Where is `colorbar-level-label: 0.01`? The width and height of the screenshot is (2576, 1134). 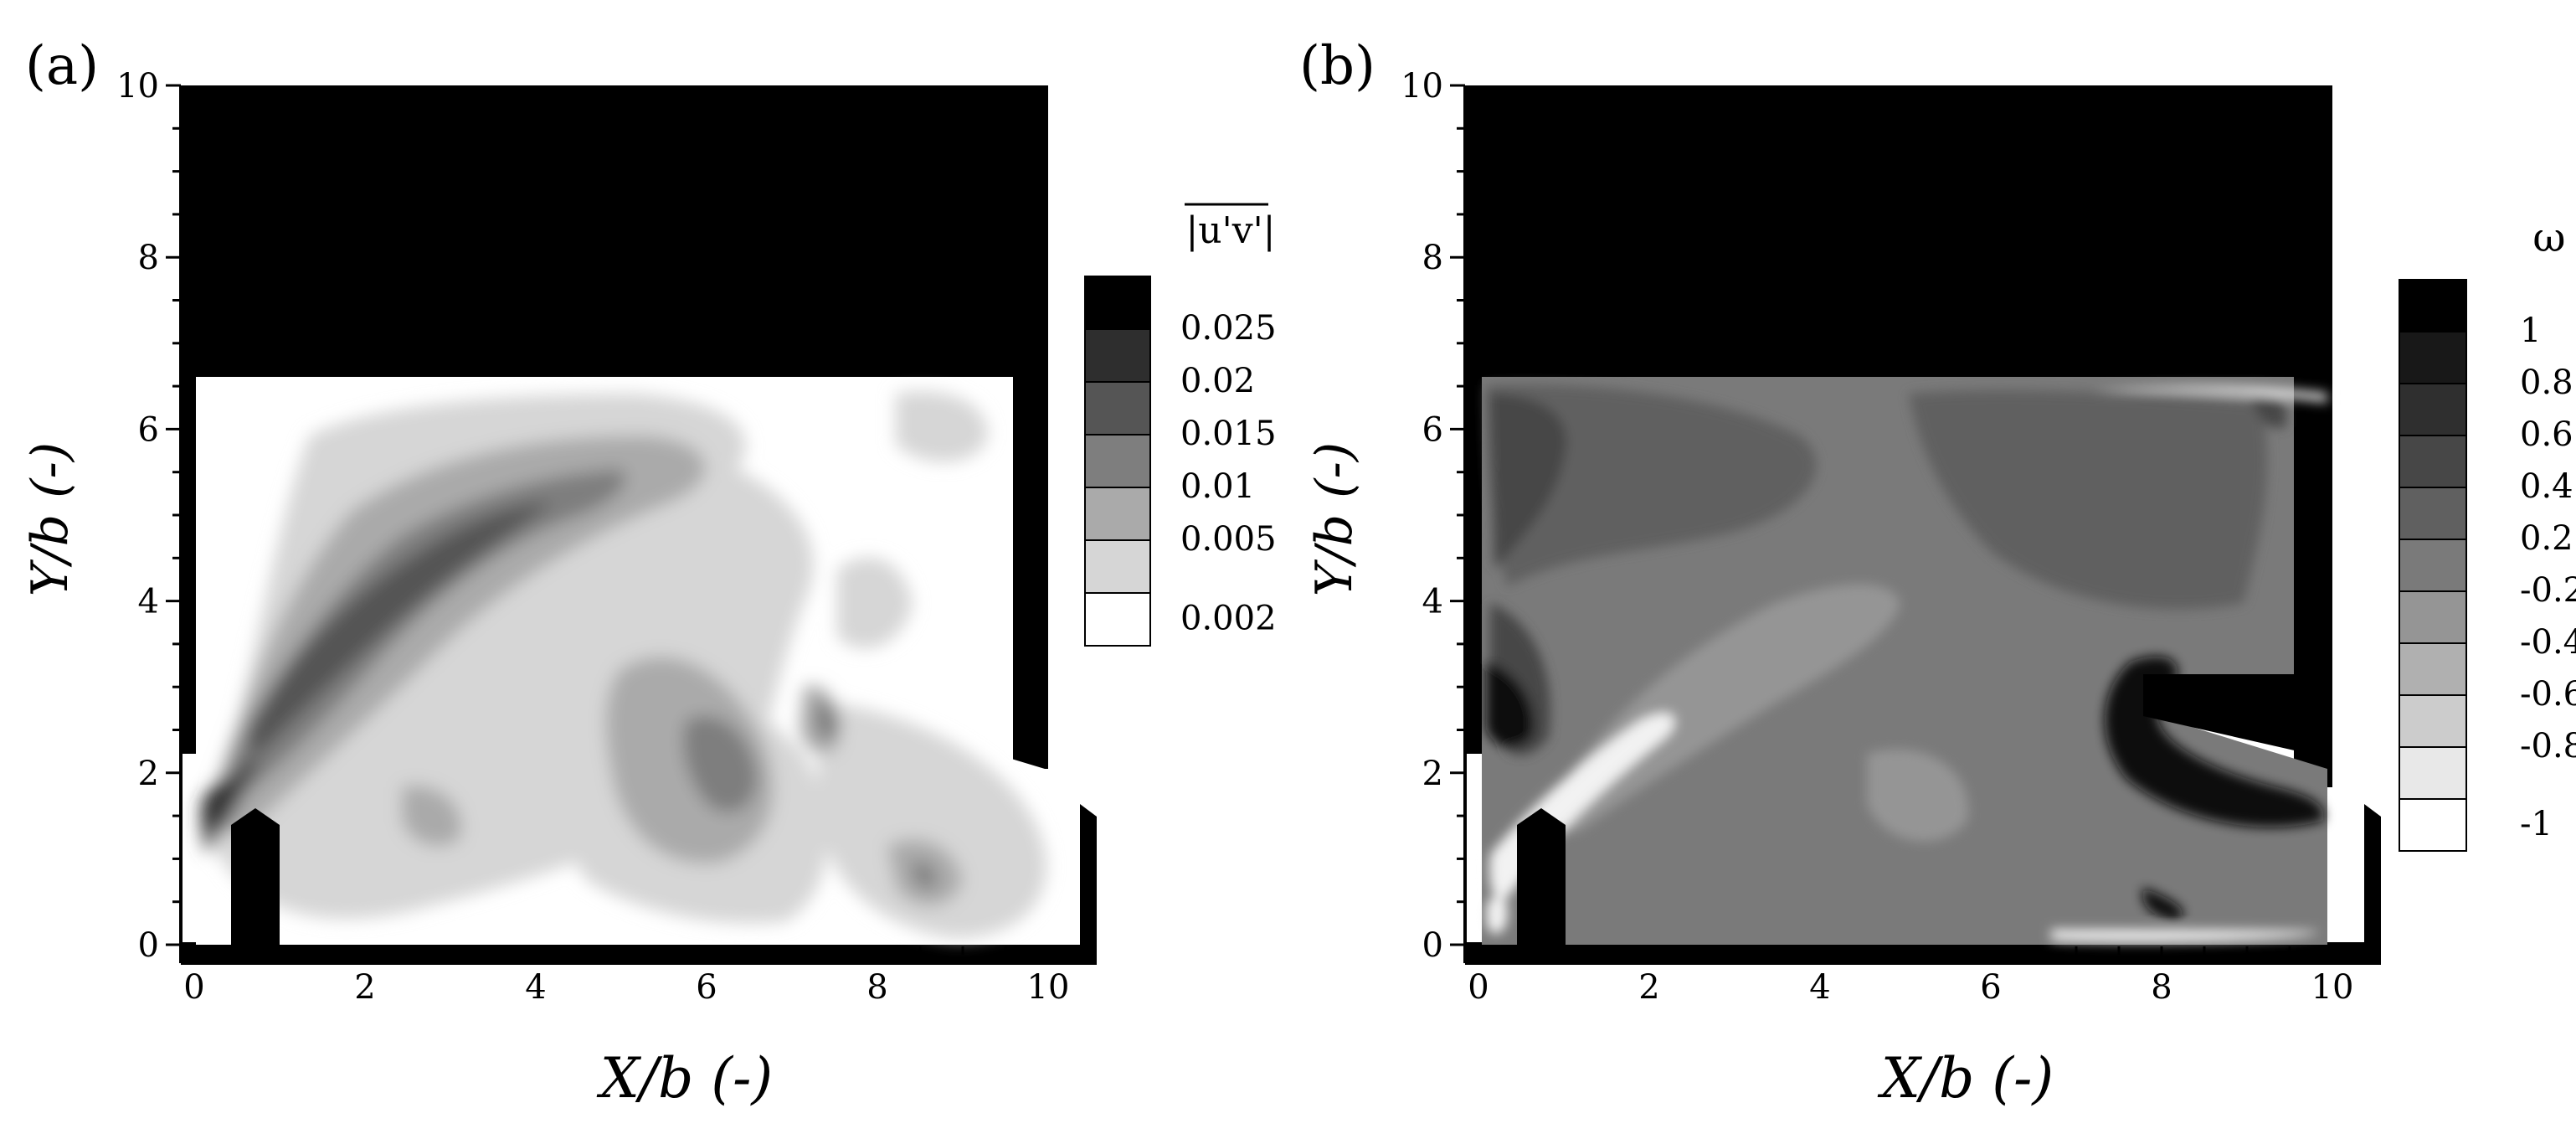
colorbar-level-label: 0.01 is located at coordinates (1217, 487).